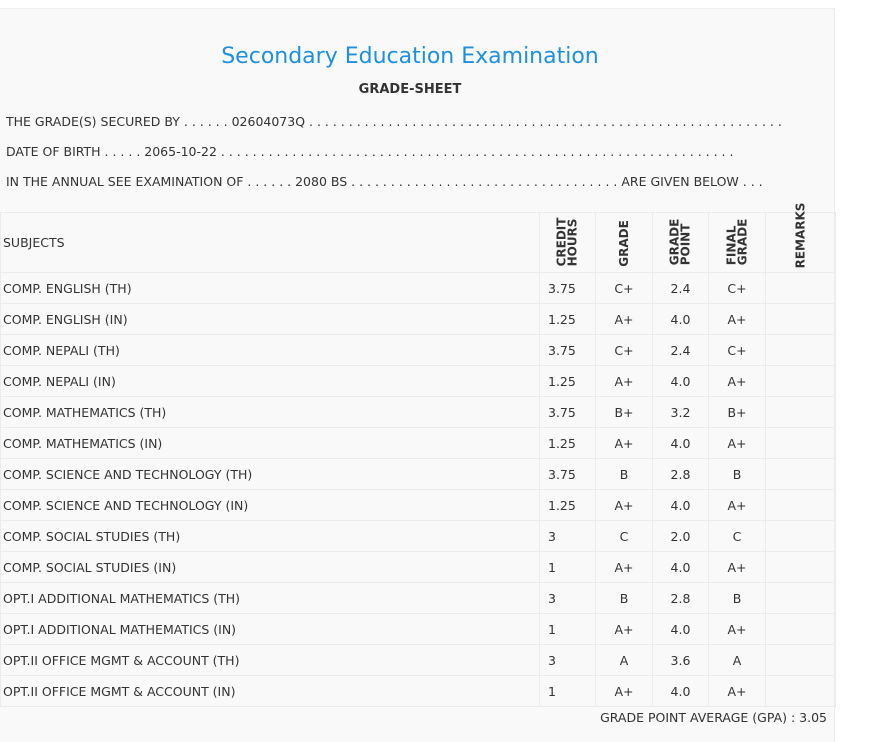 Image resolution: width=874 pixels, height=742 pixels. I want to click on table-row: COMP. SOCIAL STUDIES (IN) 1 A+ 4.0 A+, so click(418, 567).